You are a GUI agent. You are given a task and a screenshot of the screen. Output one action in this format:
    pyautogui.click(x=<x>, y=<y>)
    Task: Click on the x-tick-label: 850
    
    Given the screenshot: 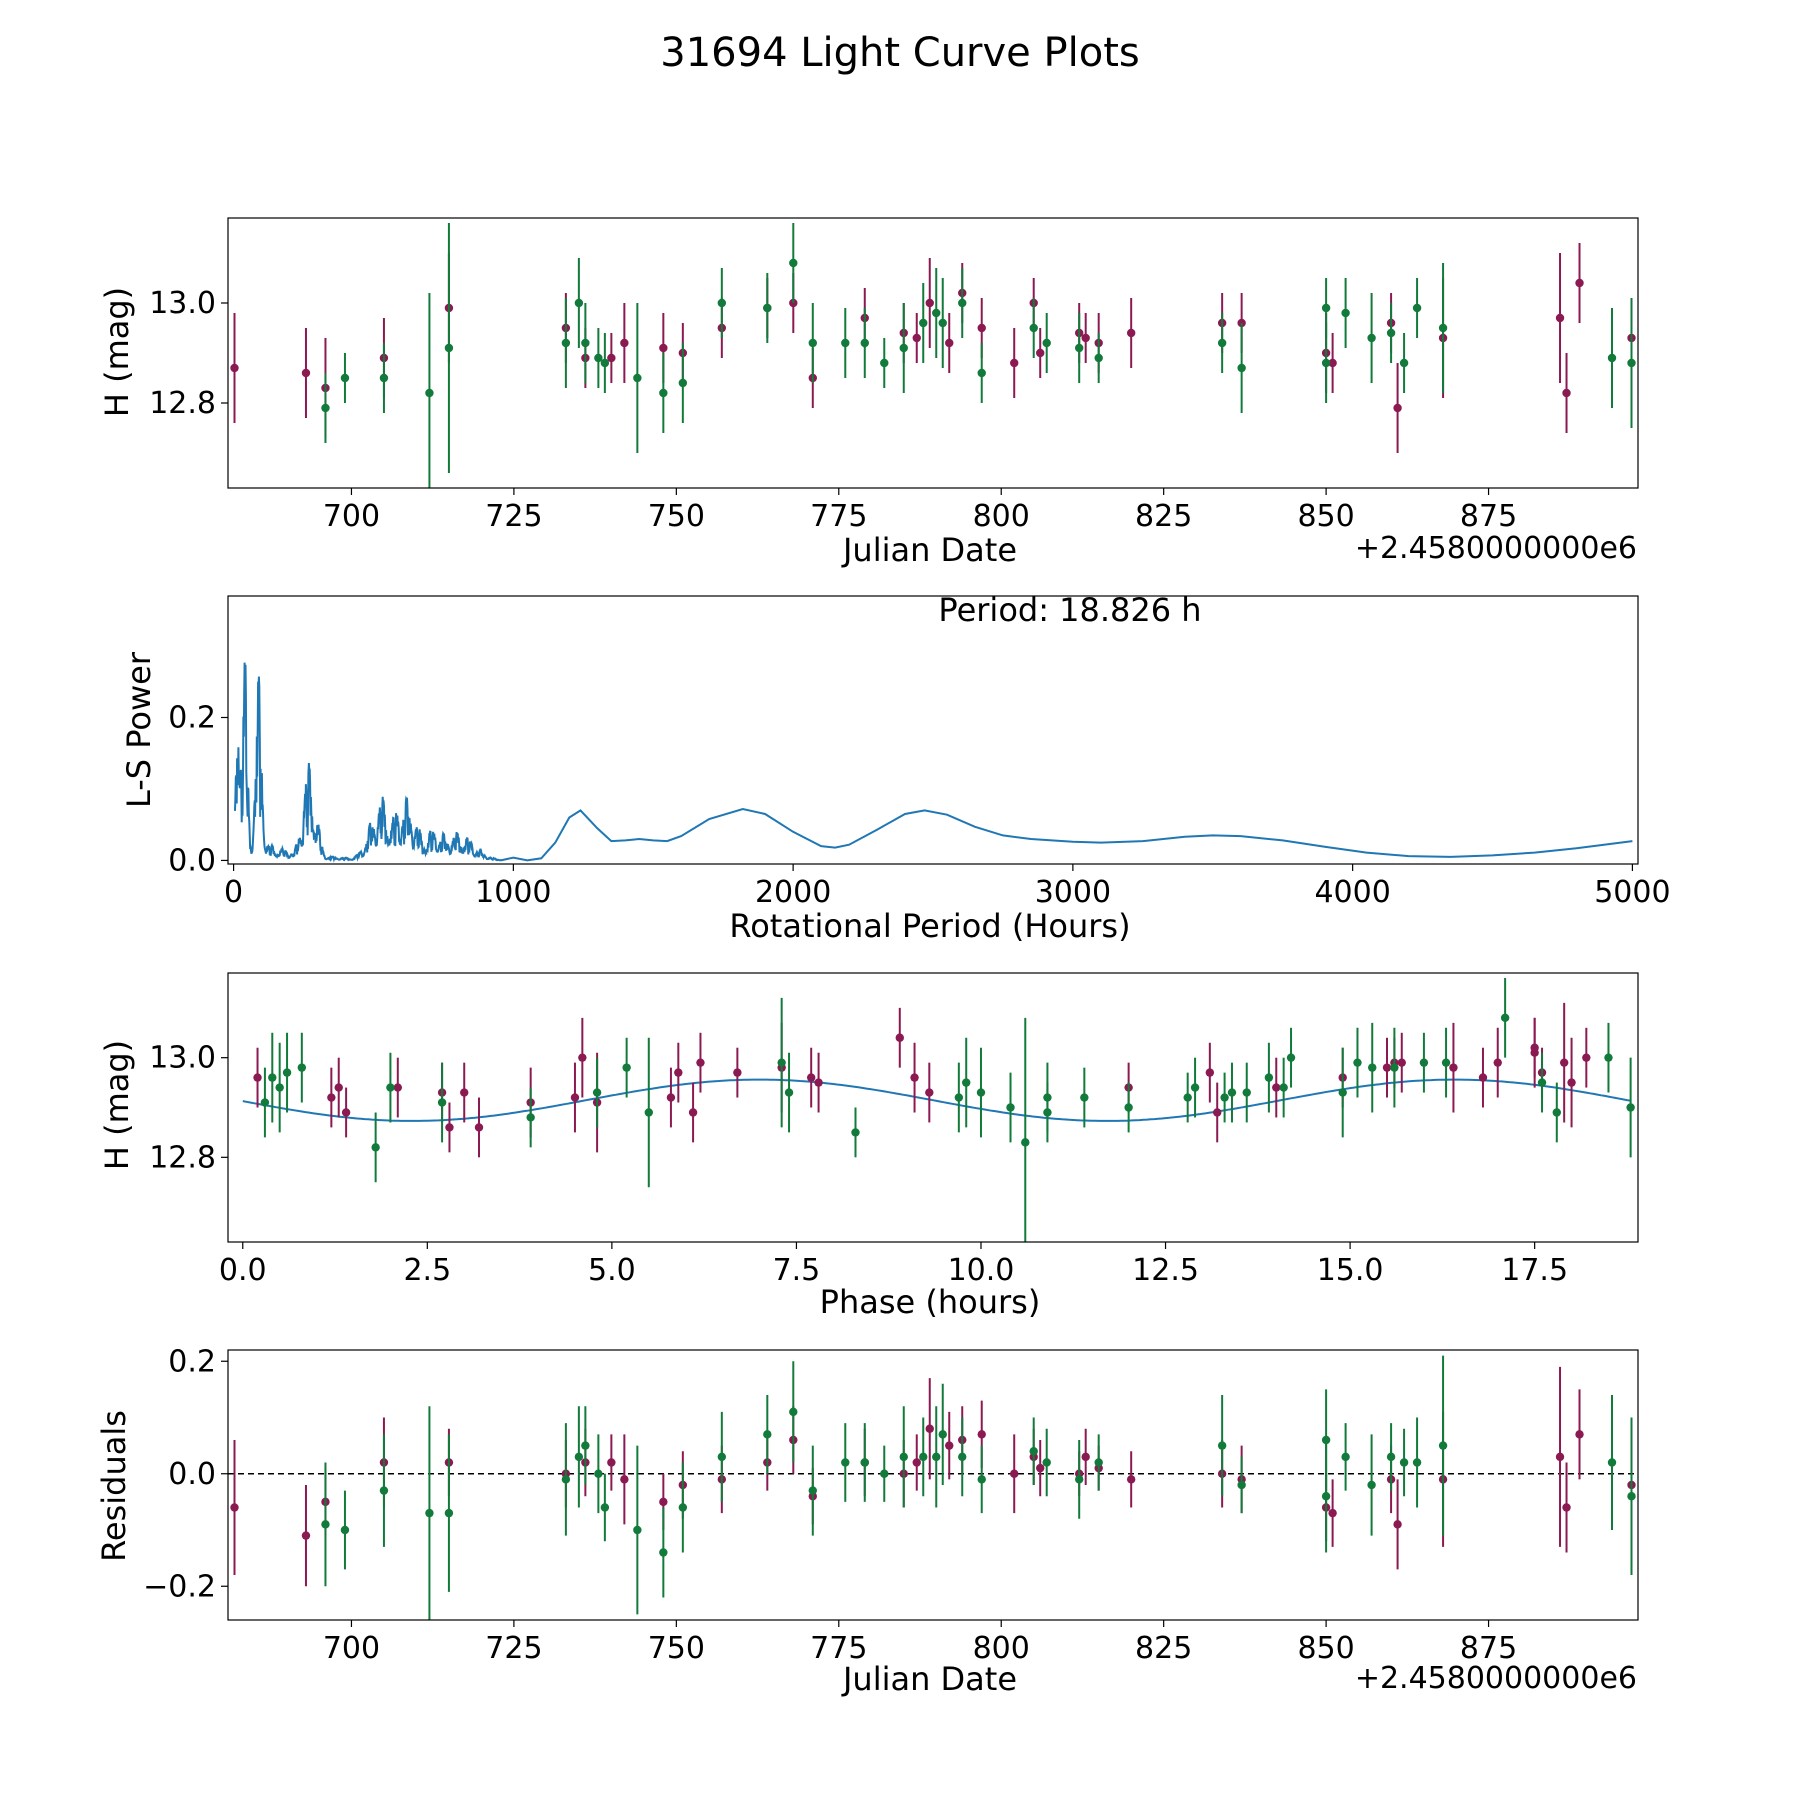 What is the action you would take?
    pyautogui.click(x=1325, y=1648)
    